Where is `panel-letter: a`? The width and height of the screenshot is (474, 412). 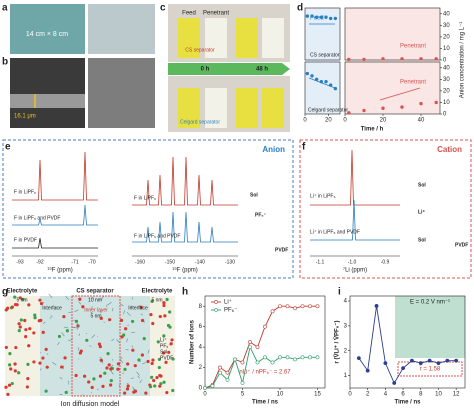 panel-letter: a is located at coordinates (5, 8).